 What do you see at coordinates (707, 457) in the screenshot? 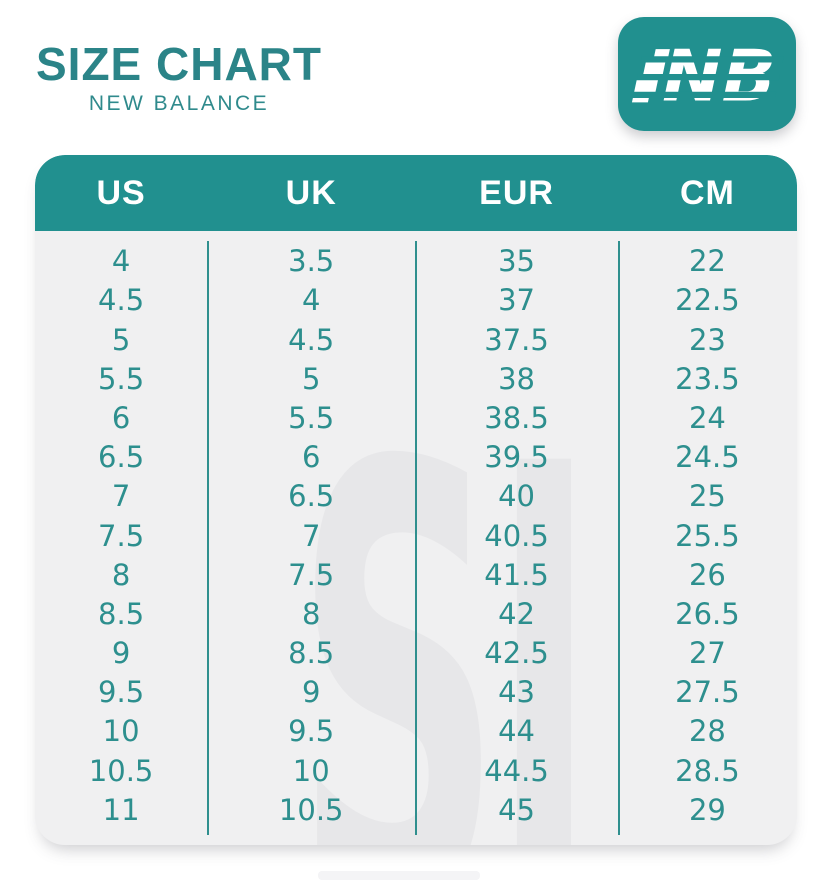
I see `table-cell: 24.5` at bounding box center [707, 457].